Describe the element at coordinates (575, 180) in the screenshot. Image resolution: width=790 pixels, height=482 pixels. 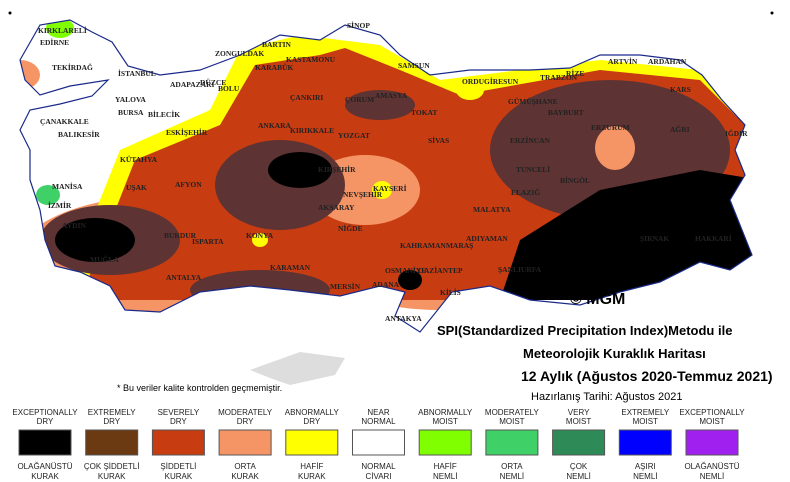
I see `city-label: BİNGÖL` at that location.